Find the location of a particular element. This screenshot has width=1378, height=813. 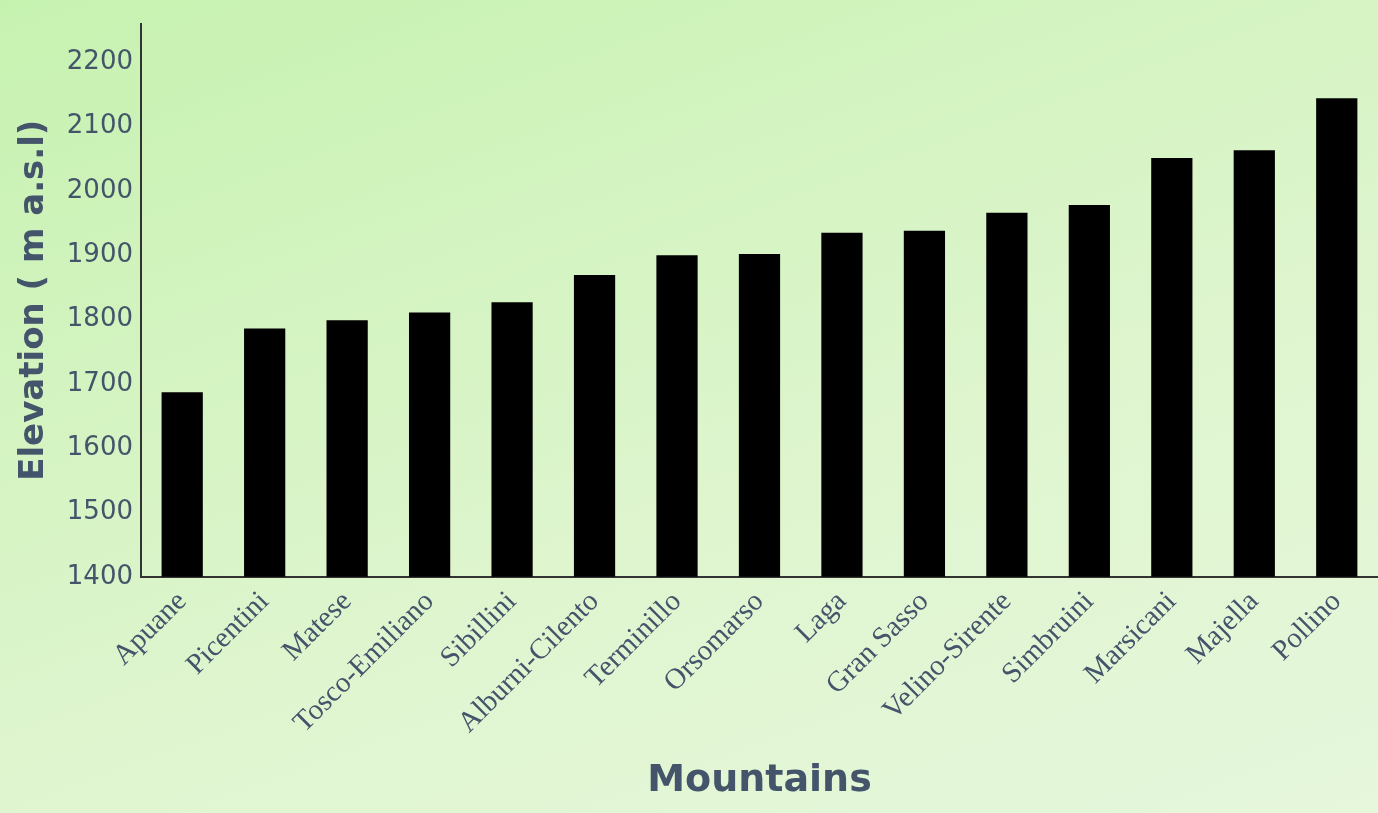

y-tick-label: 1500 is located at coordinates (99, 510).